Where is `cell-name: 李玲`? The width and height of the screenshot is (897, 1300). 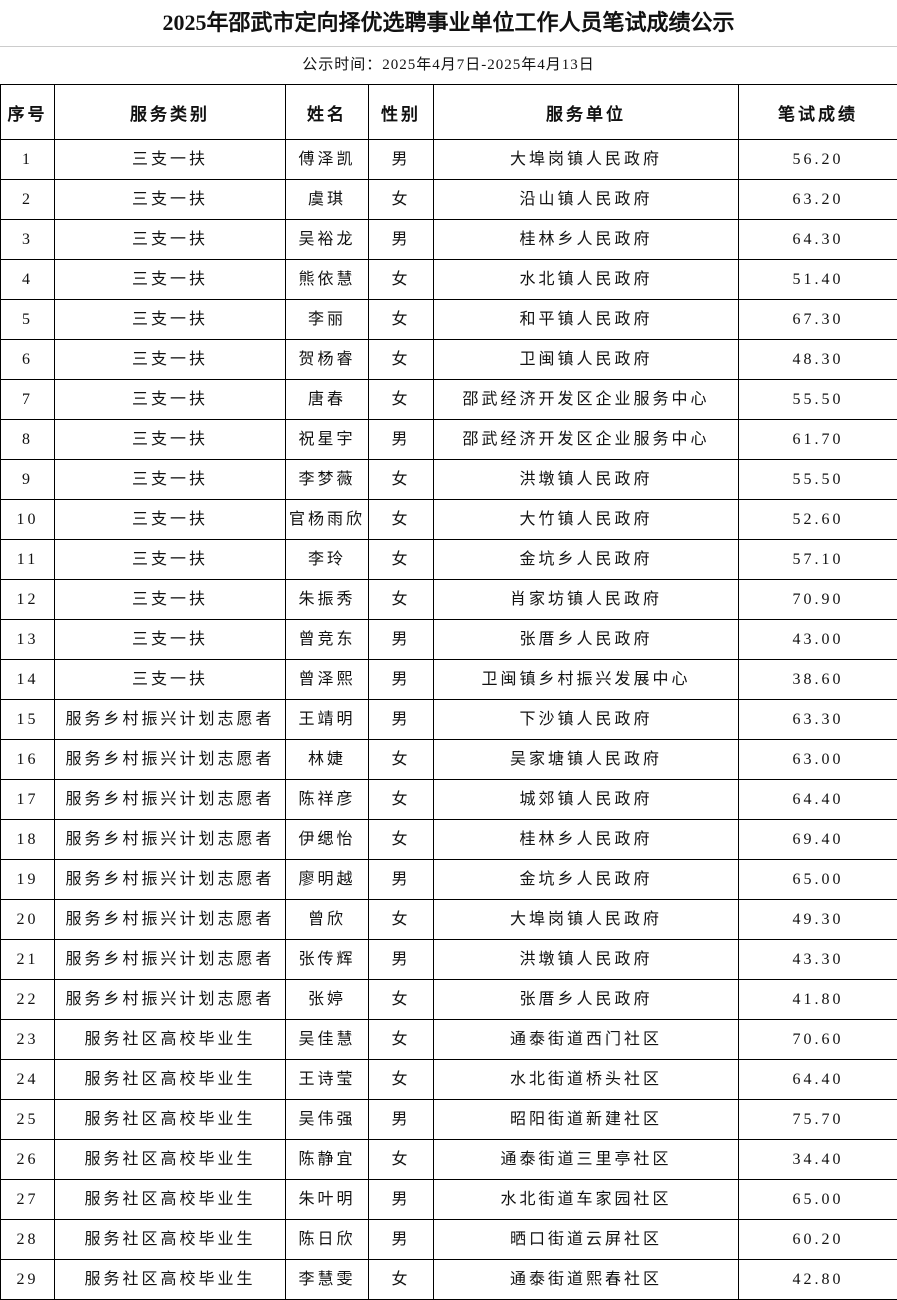
cell-name: 李玲 is located at coordinates (327, 560).